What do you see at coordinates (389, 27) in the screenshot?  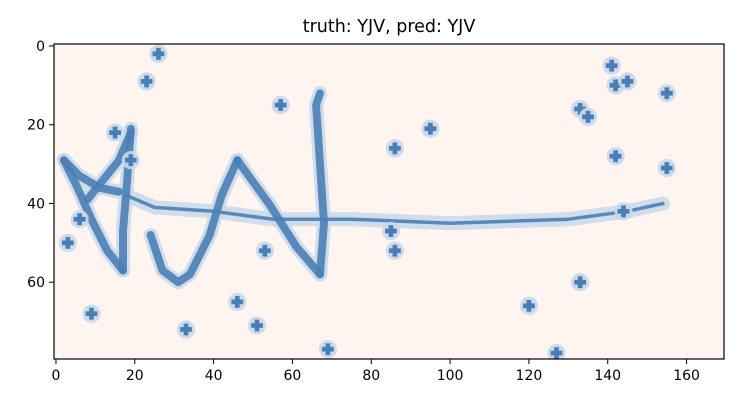 I see `chart-title: truth: YJV, pred: YJV` at bounding box center [389, 27].